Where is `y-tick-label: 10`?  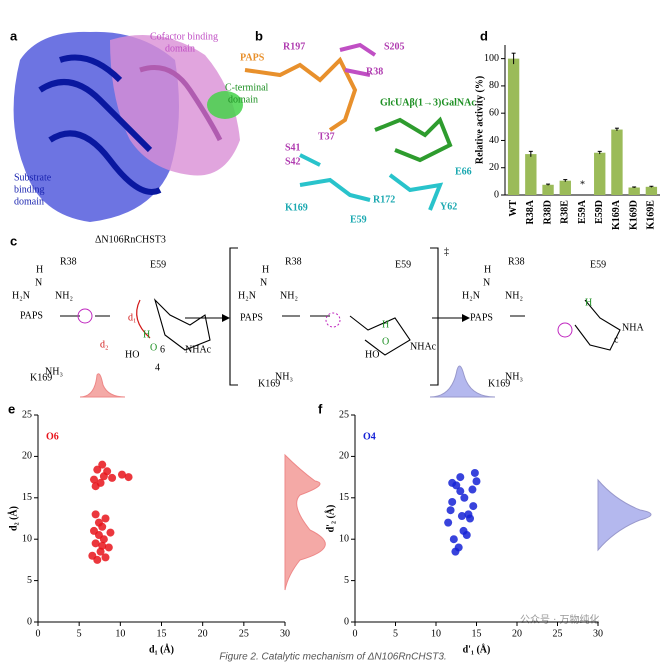 y-tick-label: 10 is located at coordinates (344, 538).